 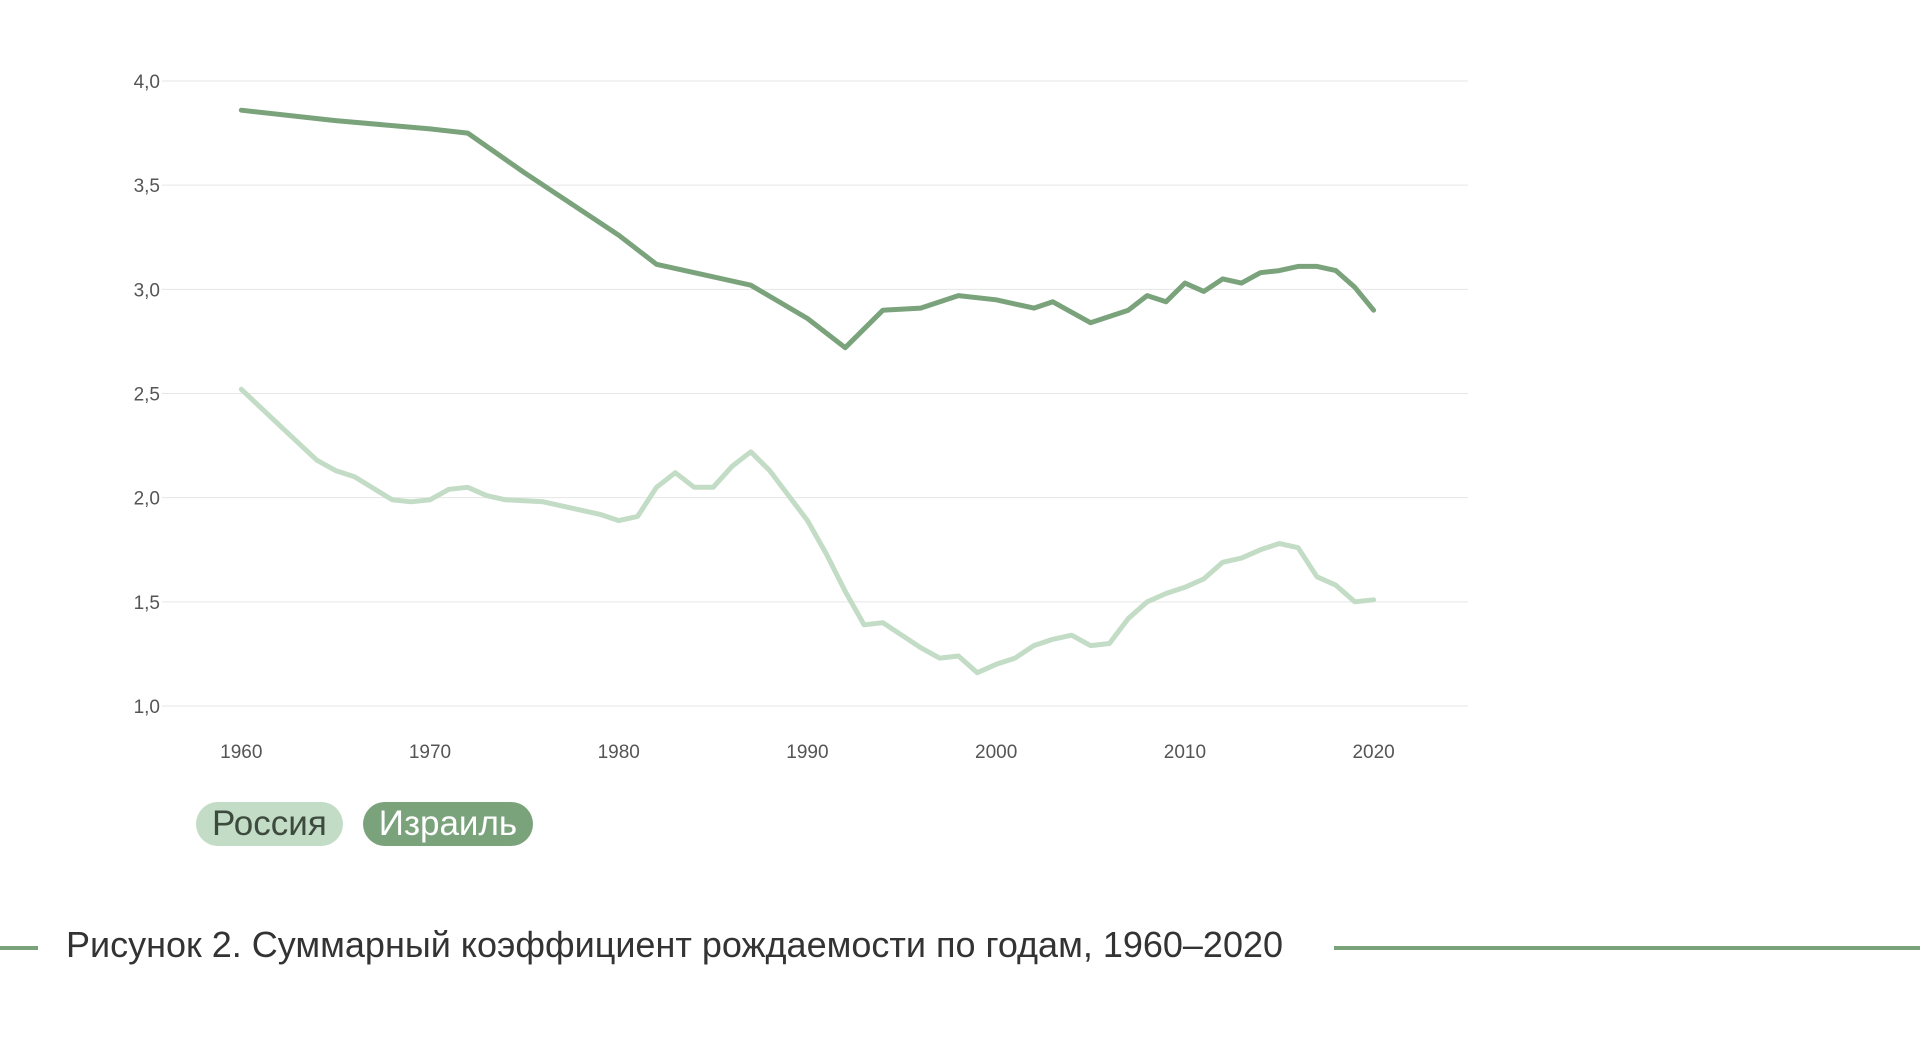 What do you see at coordinates (147, 707) in the screenshot?
I see `y-tick-label: 1,0` at bounding box center [147, 707].